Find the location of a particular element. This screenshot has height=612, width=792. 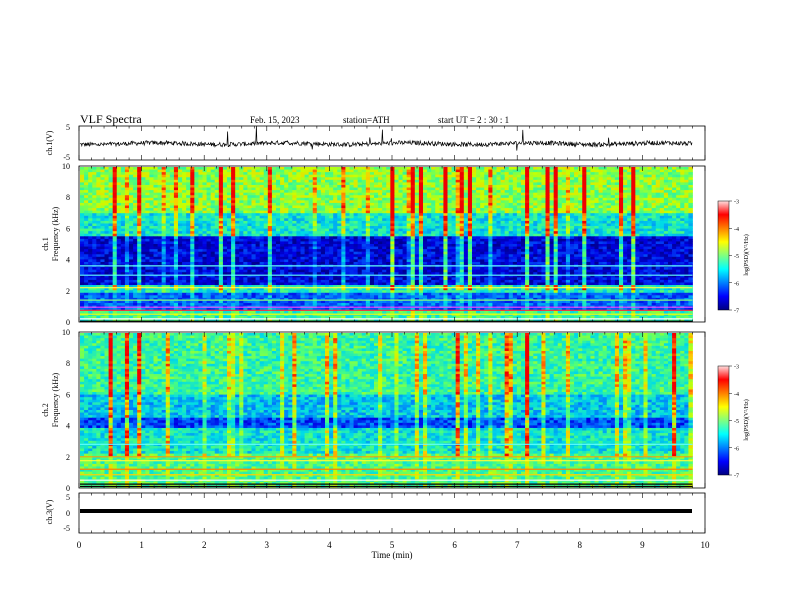

station-label: station=ATH is located at coordinates (366, 120).